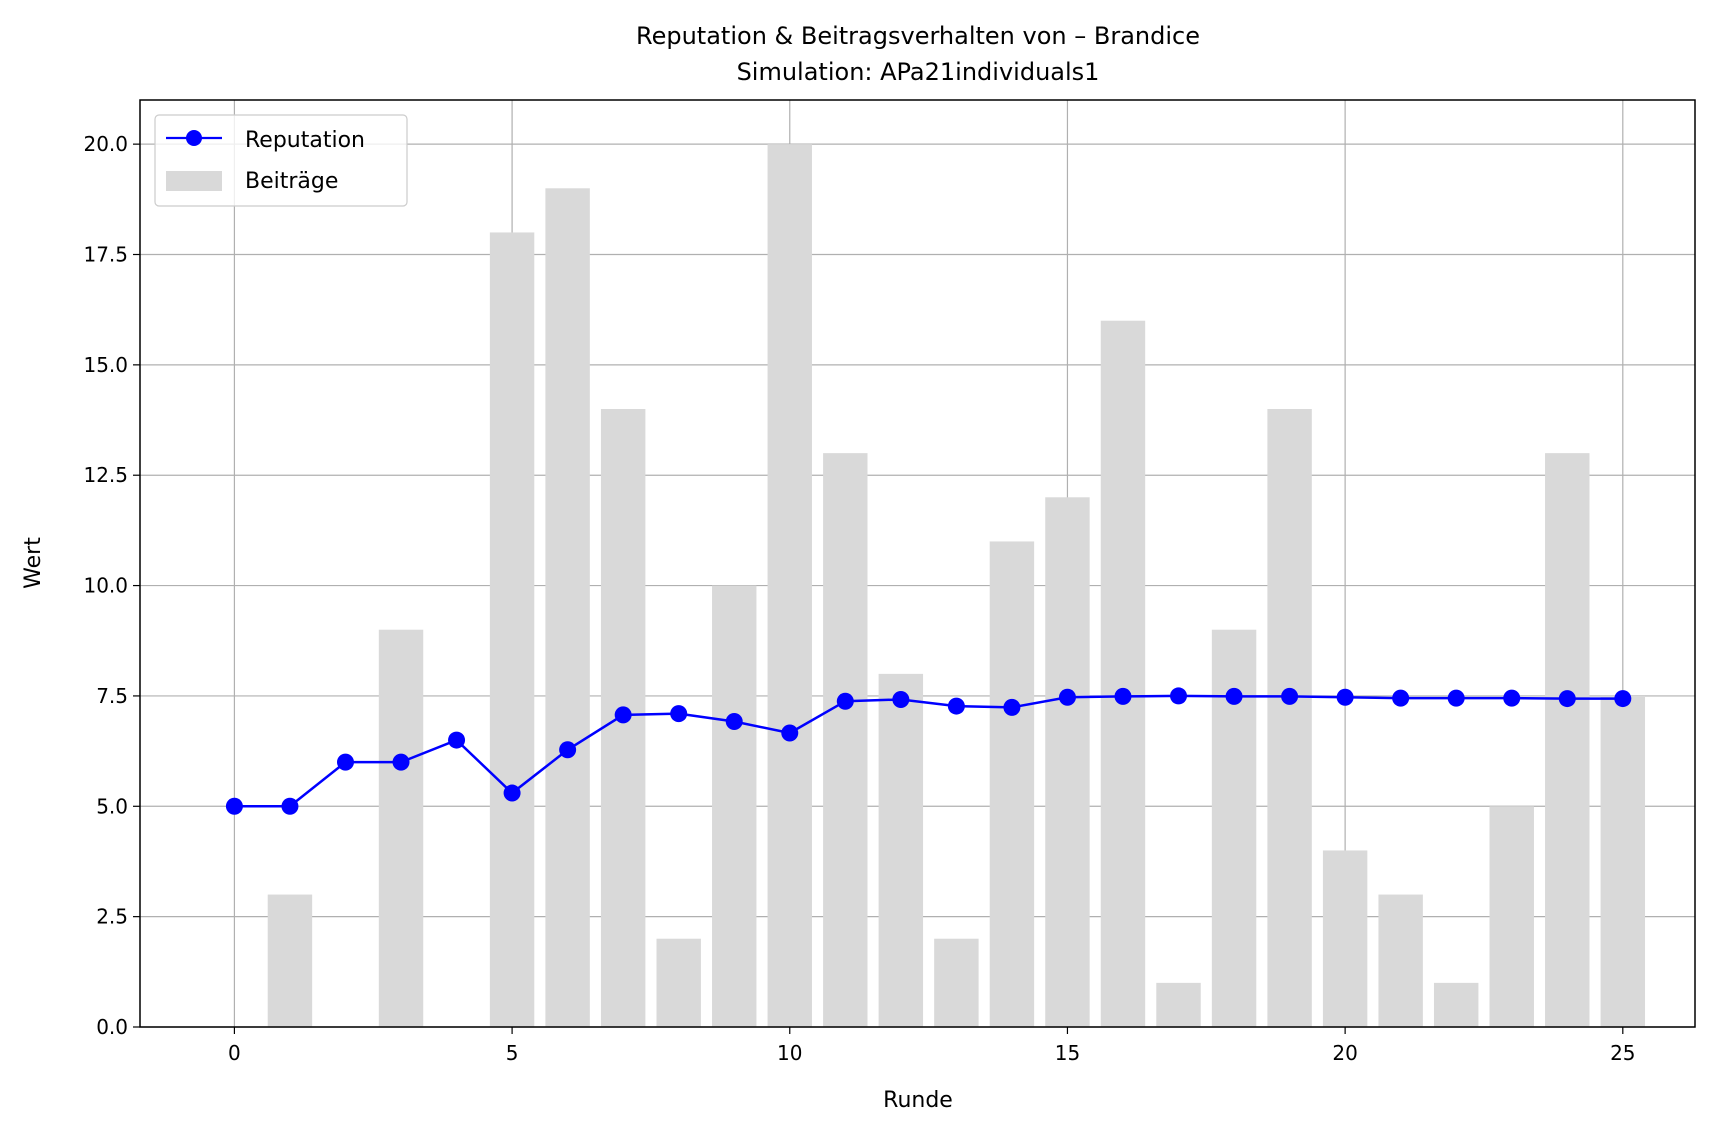  What do you see at coordinates (105, 586) in the screenshot?
I see `y-tick-label: 10.0` at bounding box center [105, 586].